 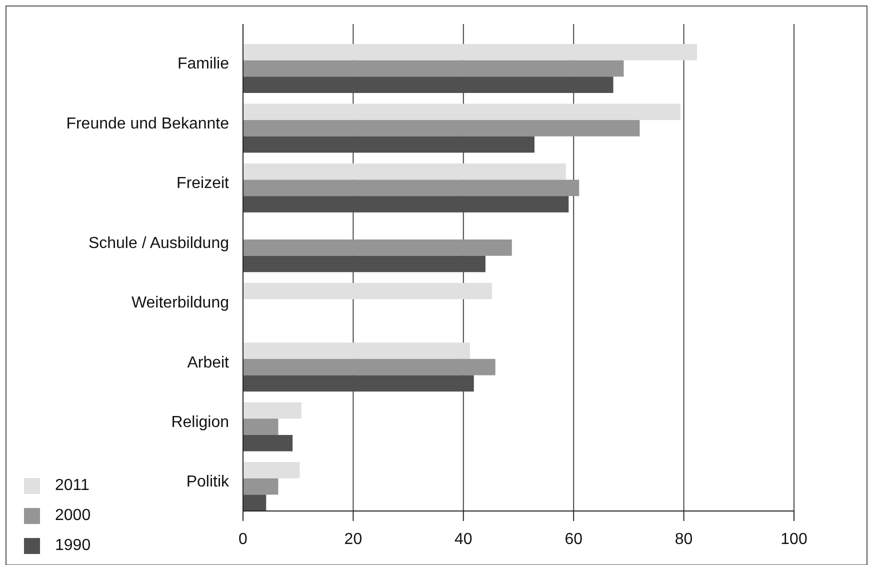 What do you see at coordinates (73, 545) in the screenshot?
I see `legend-label: 1990` at bounding box center [73, 545].